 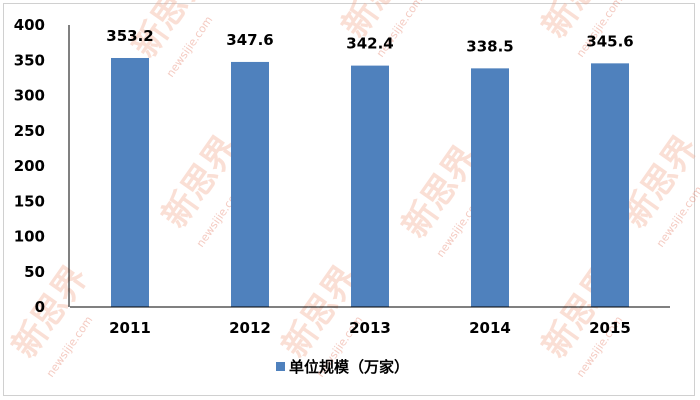 What do you see at coordinates (609, 41) in the screenshot?
I see `data-label: 345.6` at bounding box center [609, 41].